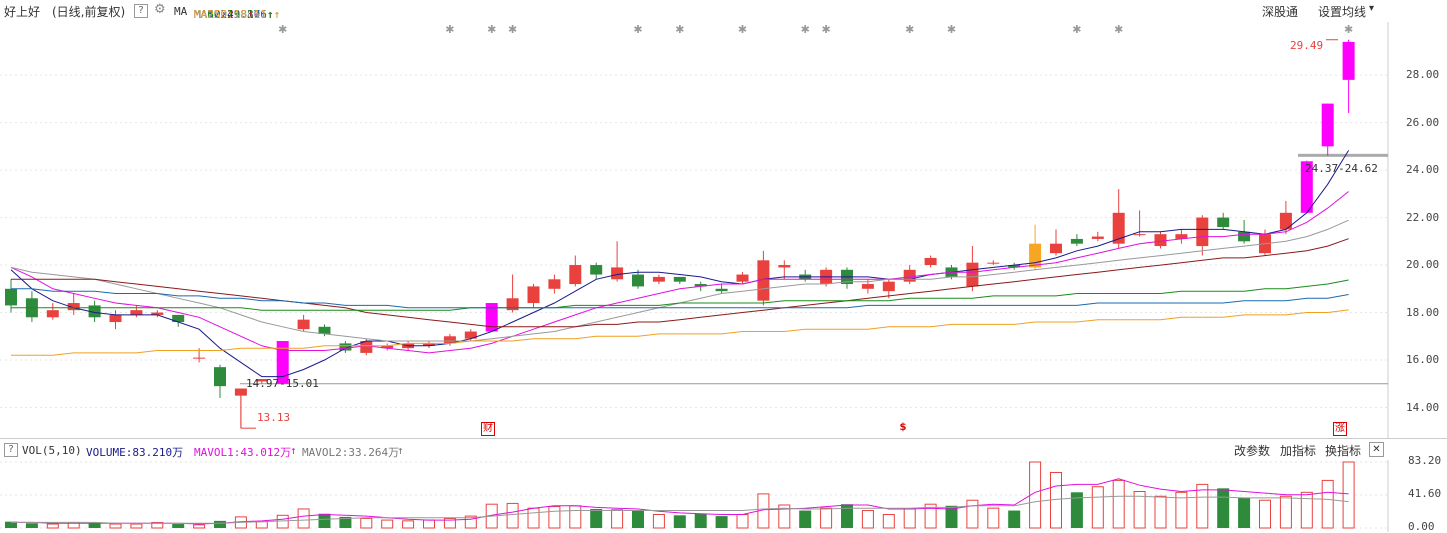  I want to click on panel-divider, so click(723, 438).